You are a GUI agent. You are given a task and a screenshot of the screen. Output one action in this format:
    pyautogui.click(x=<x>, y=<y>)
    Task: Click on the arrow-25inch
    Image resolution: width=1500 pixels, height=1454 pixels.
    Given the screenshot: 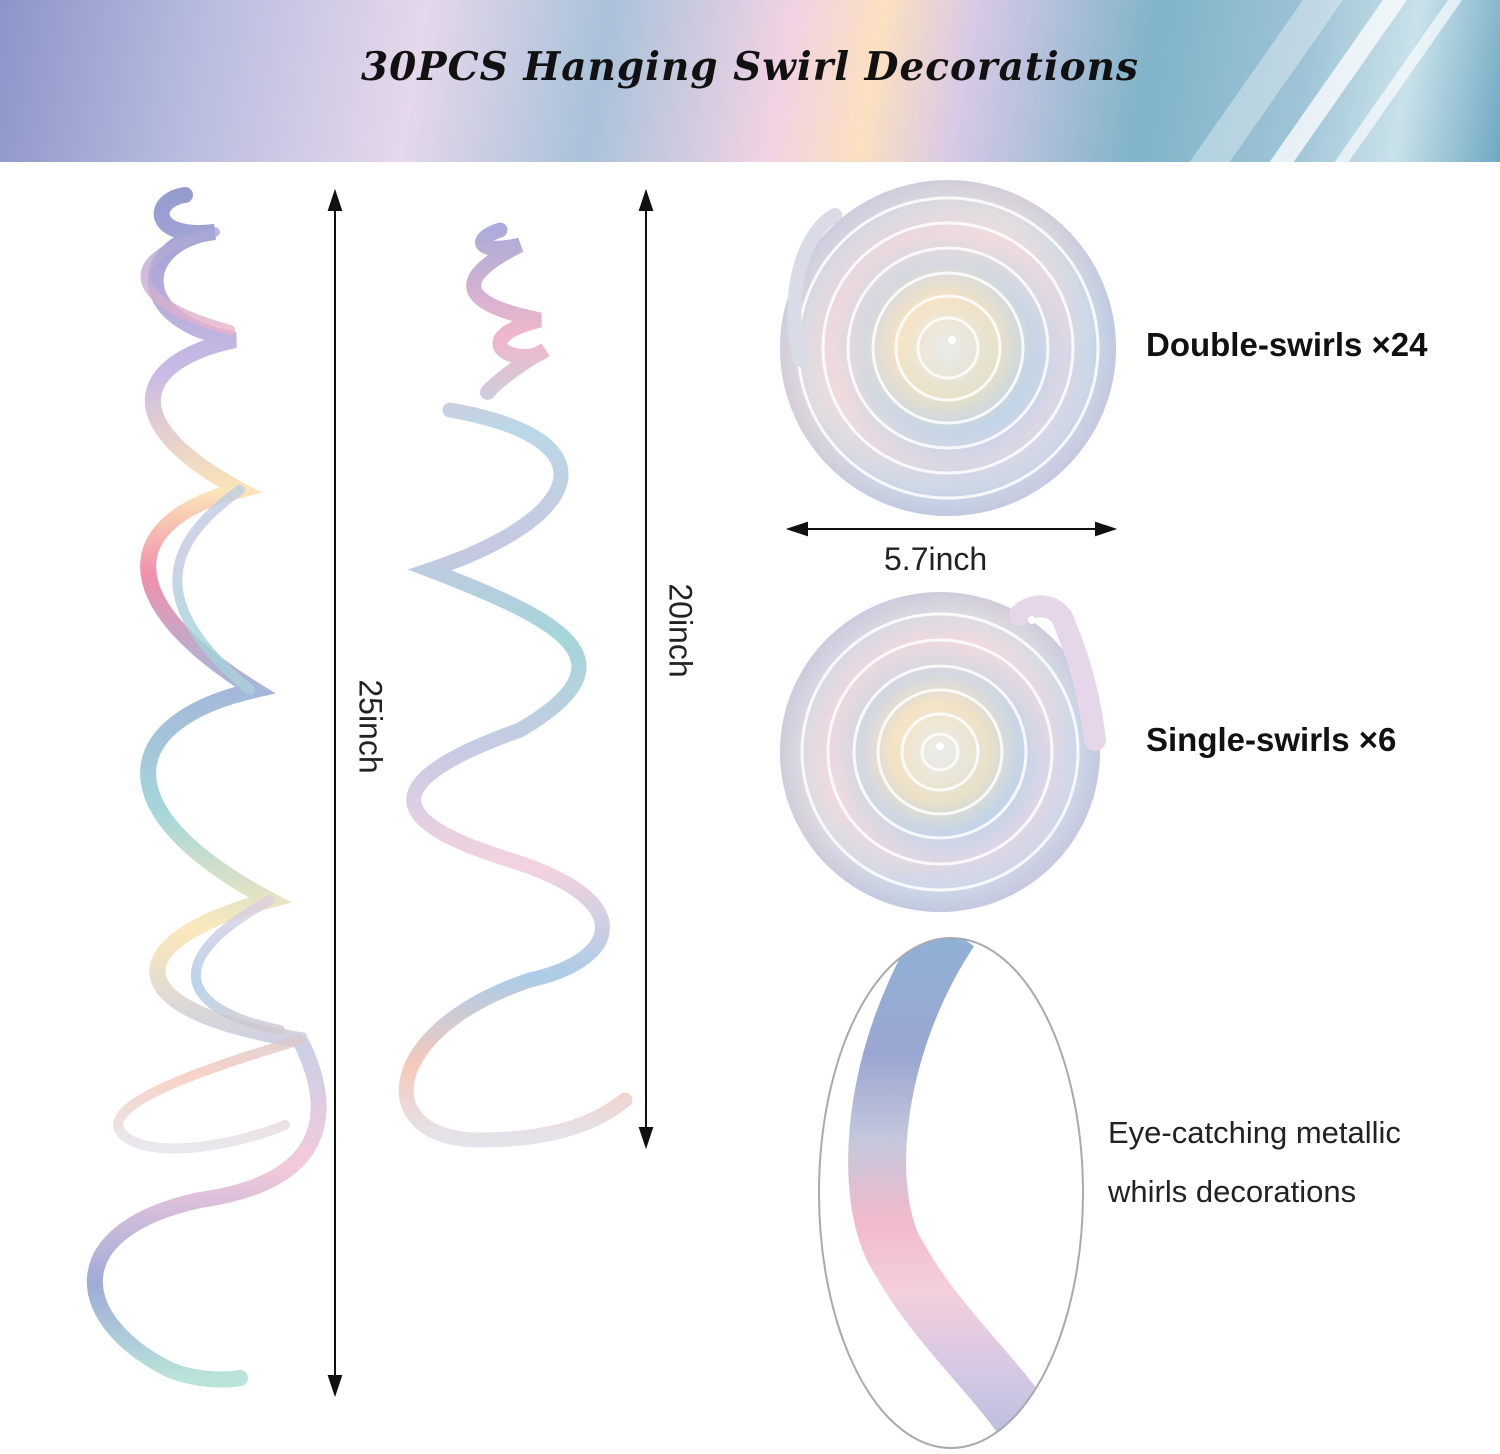 What is the action you would take?
    pyautogui.click(x=335, y=793)
    